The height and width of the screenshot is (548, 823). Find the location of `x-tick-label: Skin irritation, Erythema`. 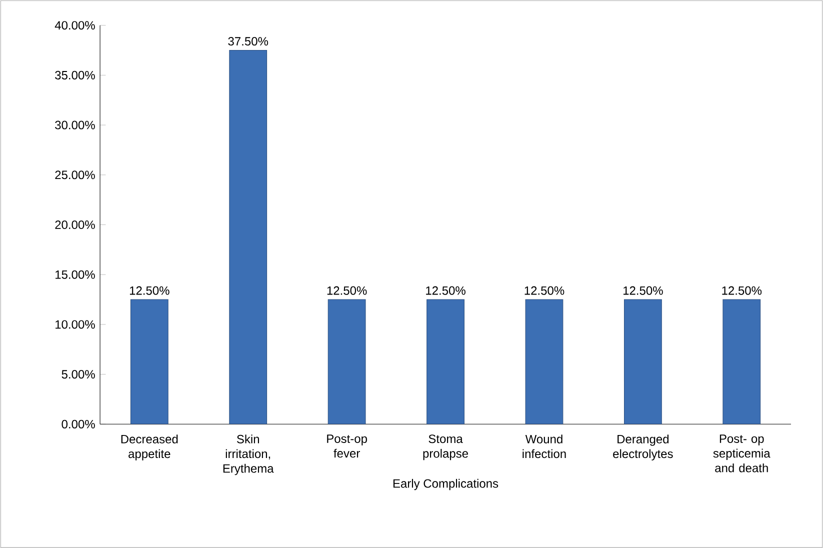

x-tick-label: Skin irritation, Erythema is located at coordinates (248, 454).